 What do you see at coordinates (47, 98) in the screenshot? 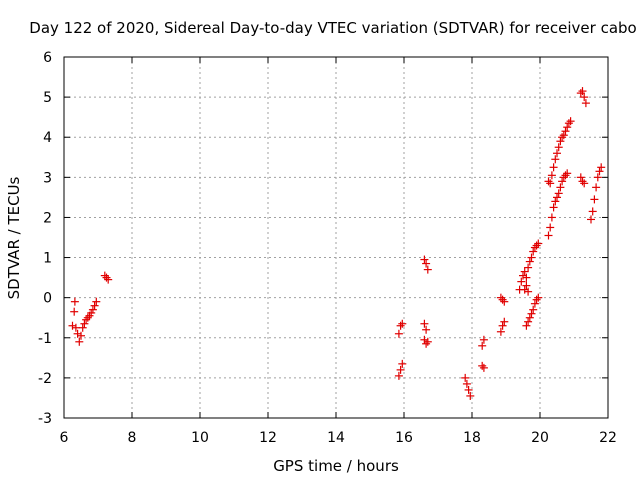
I see `y-tick-label: 5` at bounding box center [47, 98].